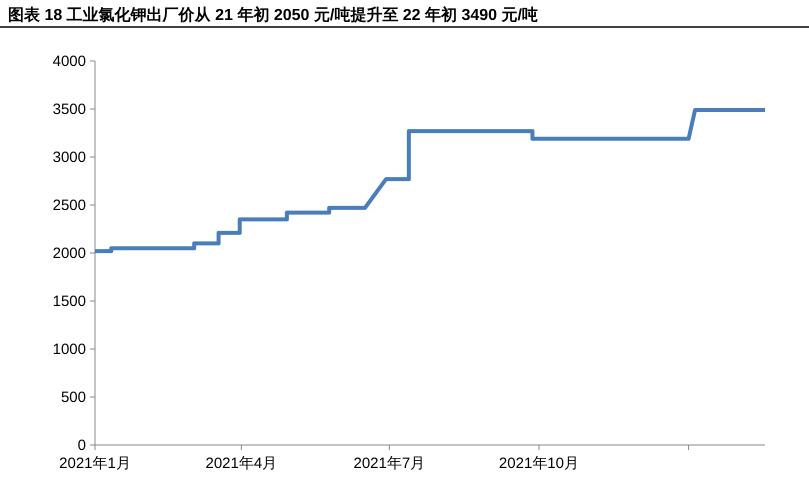 The height and width of the screenshot is (485, 809). Describe the element at coordinates (69, 253) in the screenshot. I see `y-tick-label: 2000` at that location.